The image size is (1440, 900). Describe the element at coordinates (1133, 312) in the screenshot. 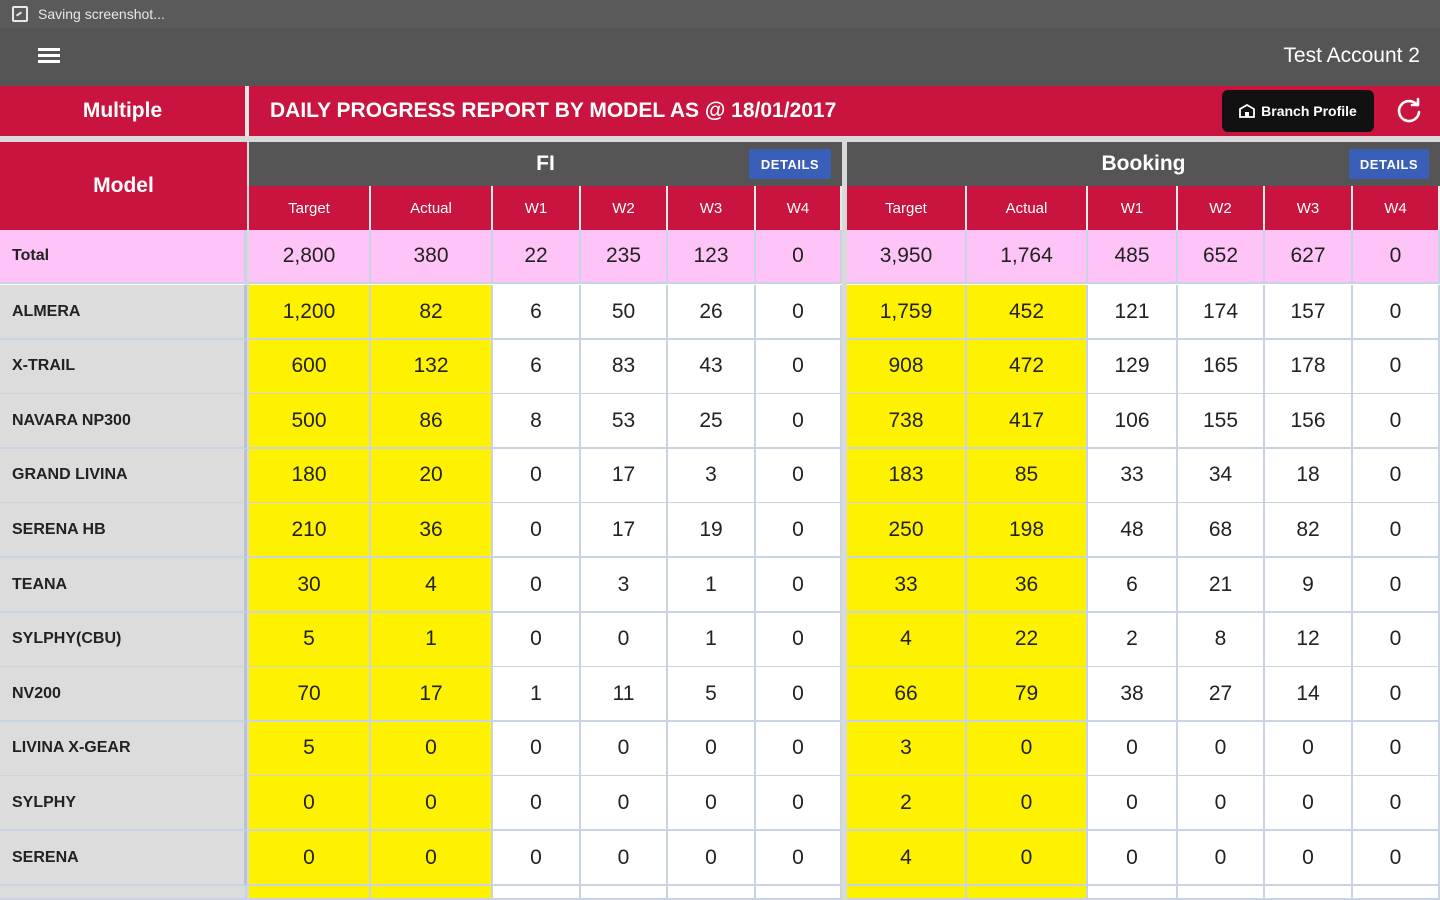

I see `value-cell: 121` at that location.